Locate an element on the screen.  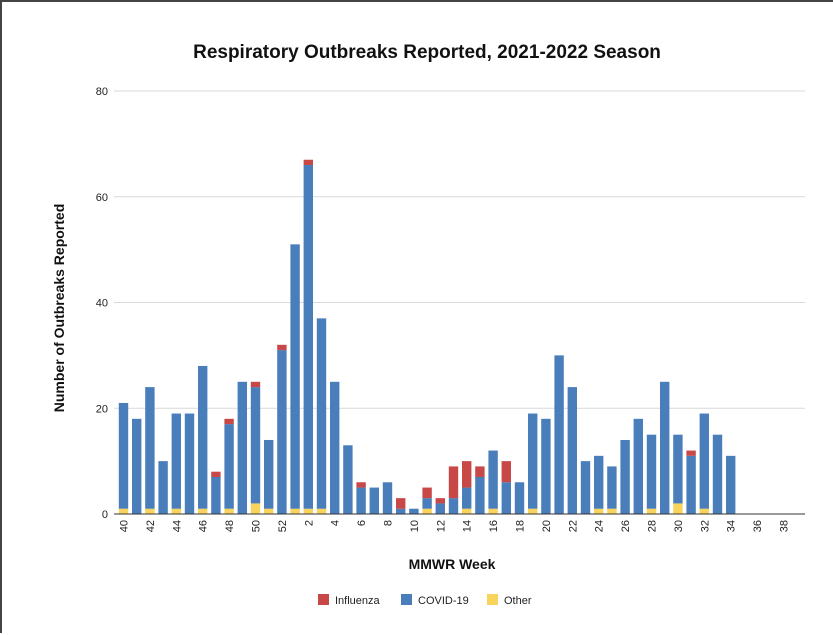
x-tick-label: 38 is located at coordinates (785, 526).